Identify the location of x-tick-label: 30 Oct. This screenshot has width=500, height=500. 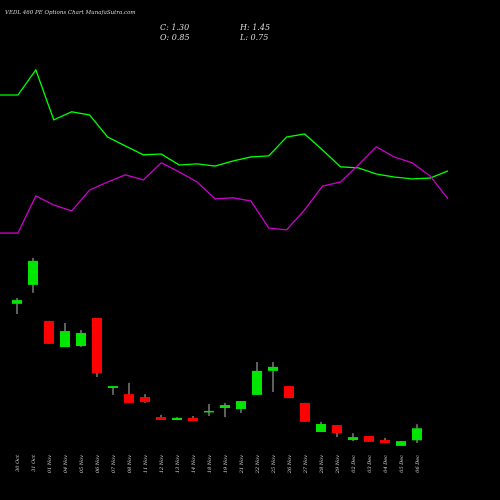
(18, 463).